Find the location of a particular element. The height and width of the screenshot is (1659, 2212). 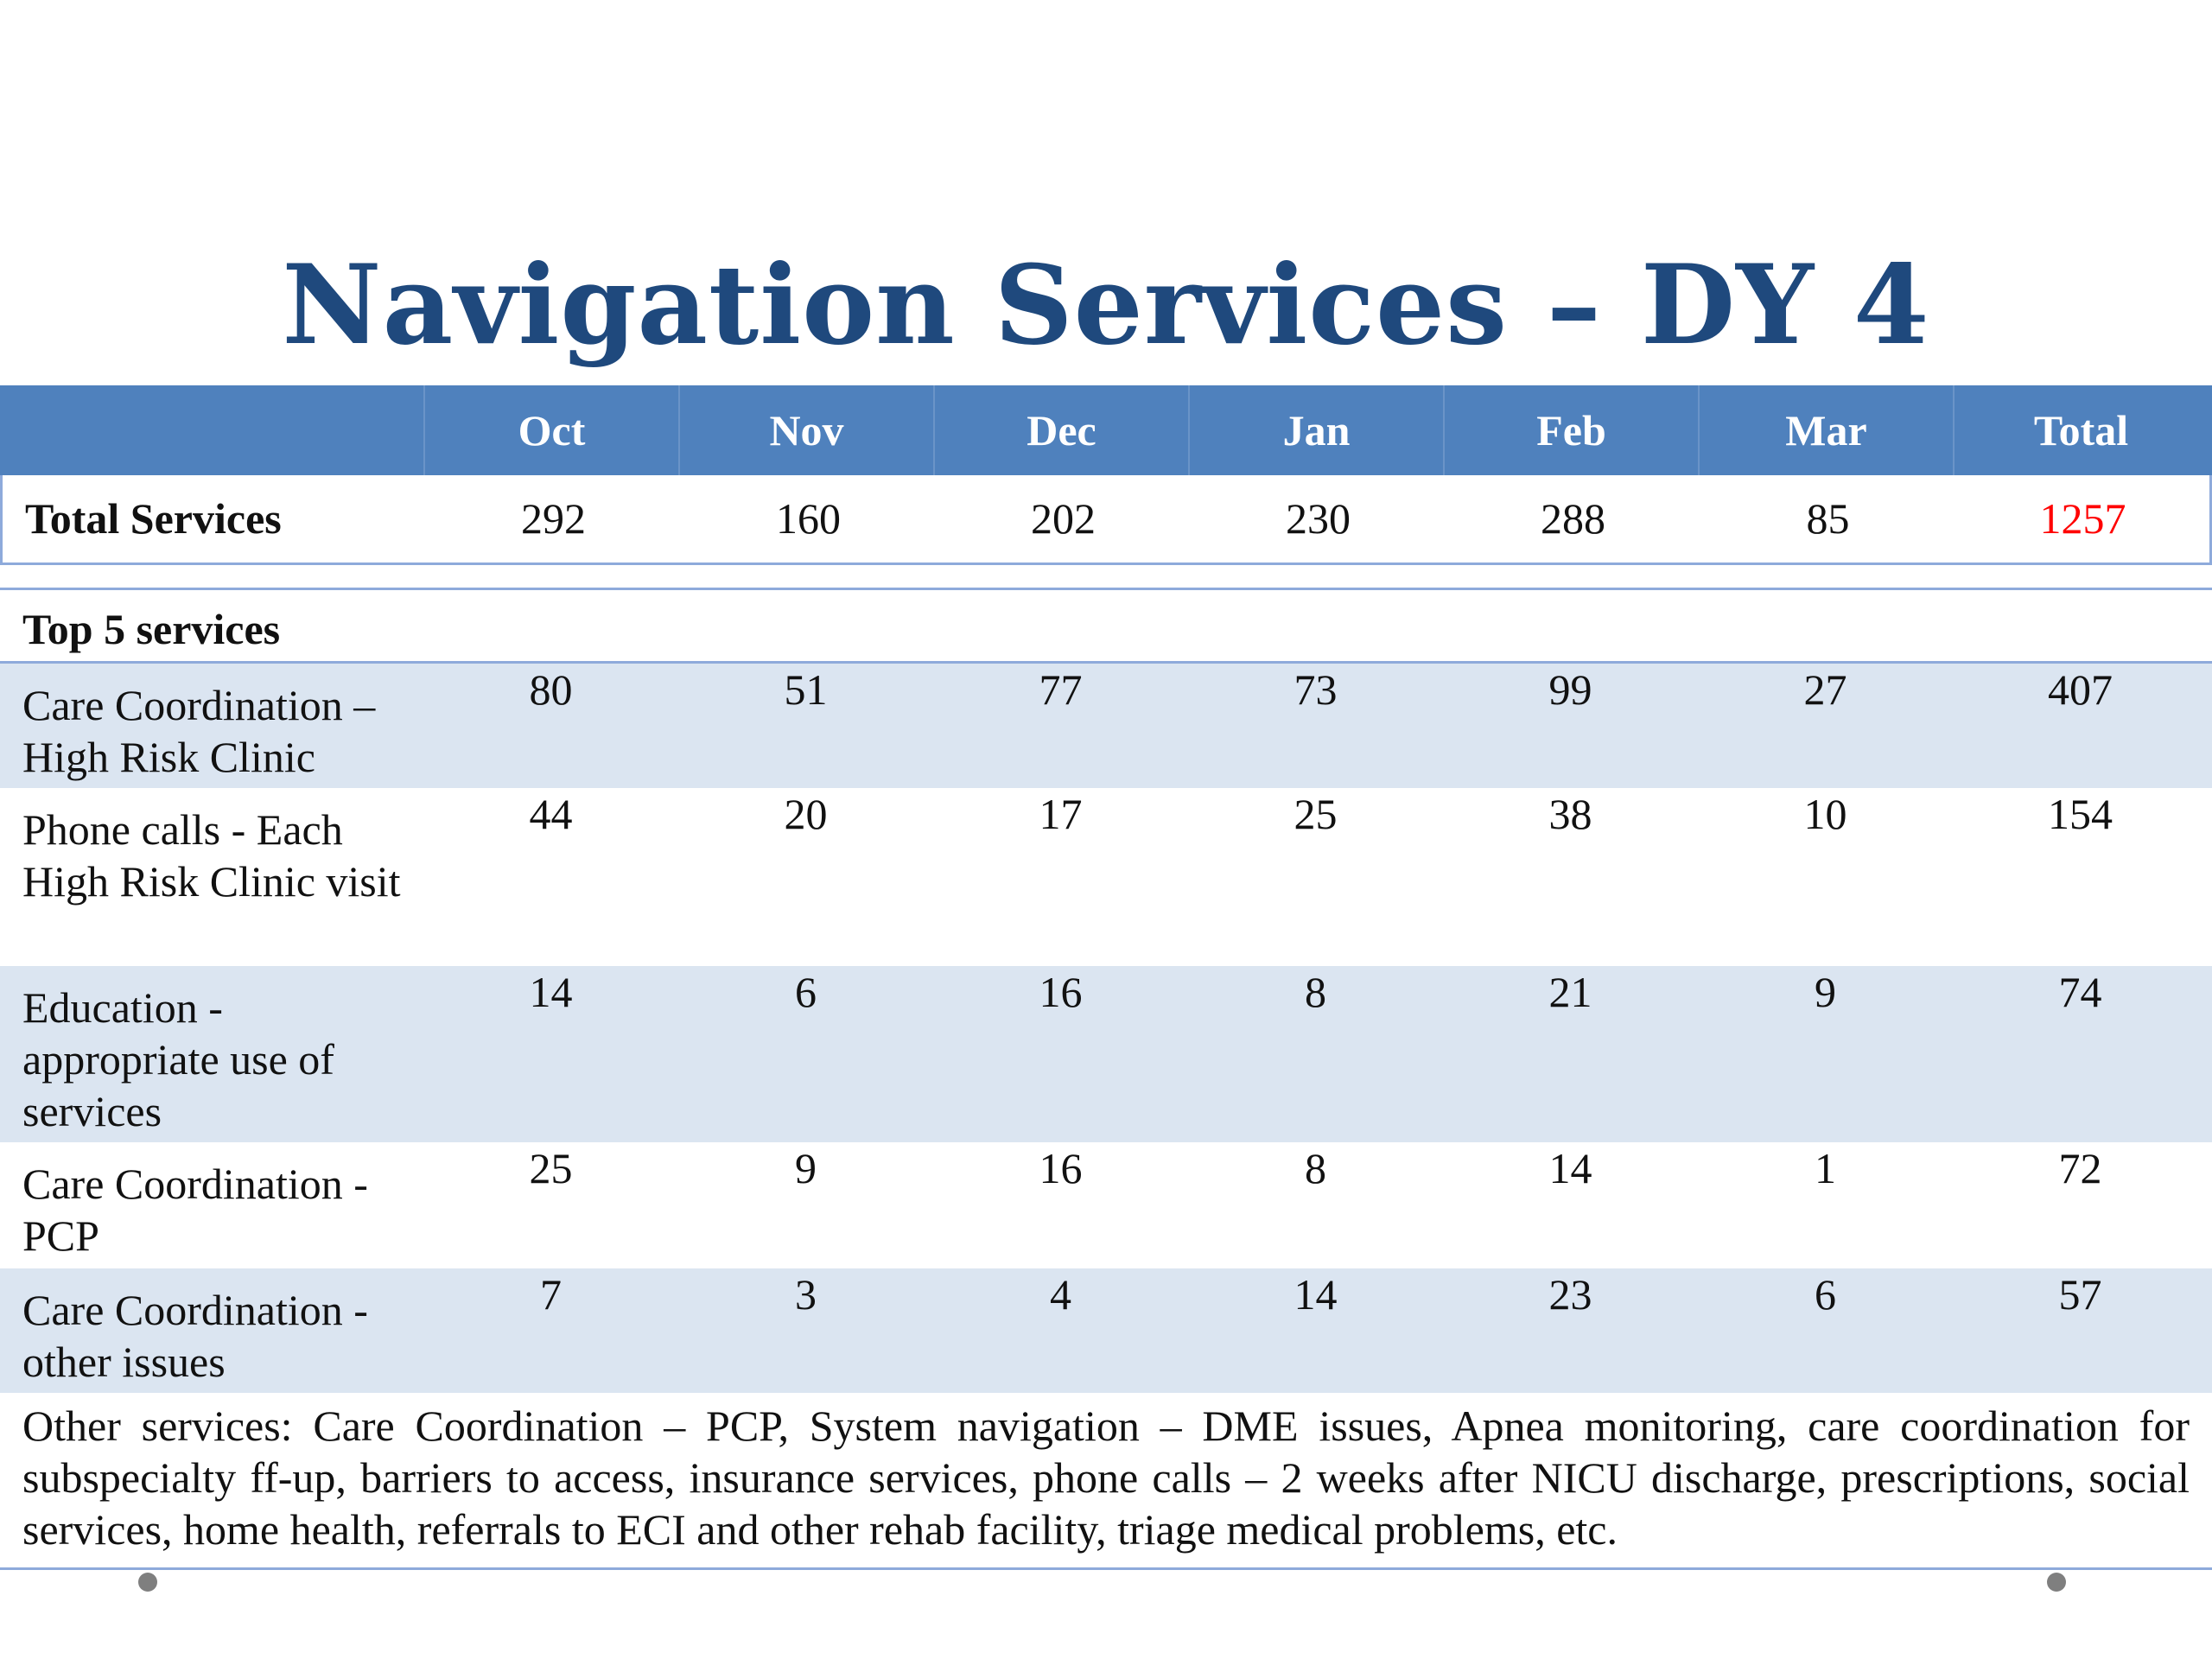

total-services-feb: 288 is located at coordinates (1573, 518).